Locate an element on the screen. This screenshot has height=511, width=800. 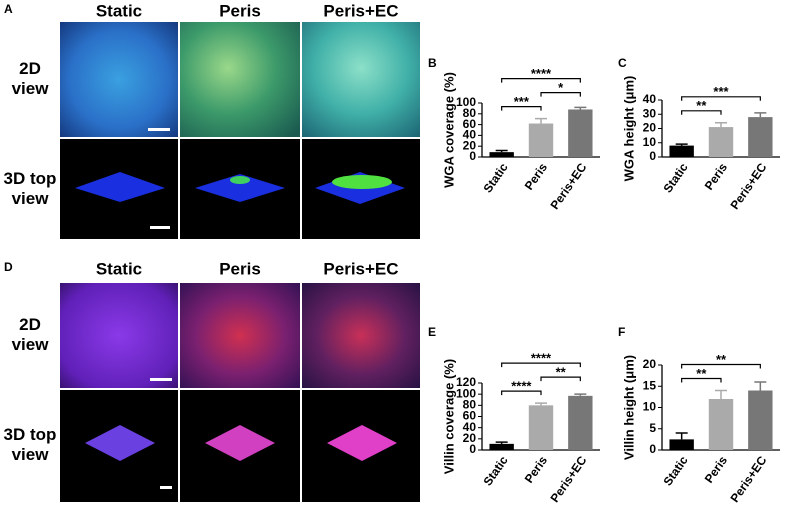
column-header: Static is located at coordinates (119, 268).